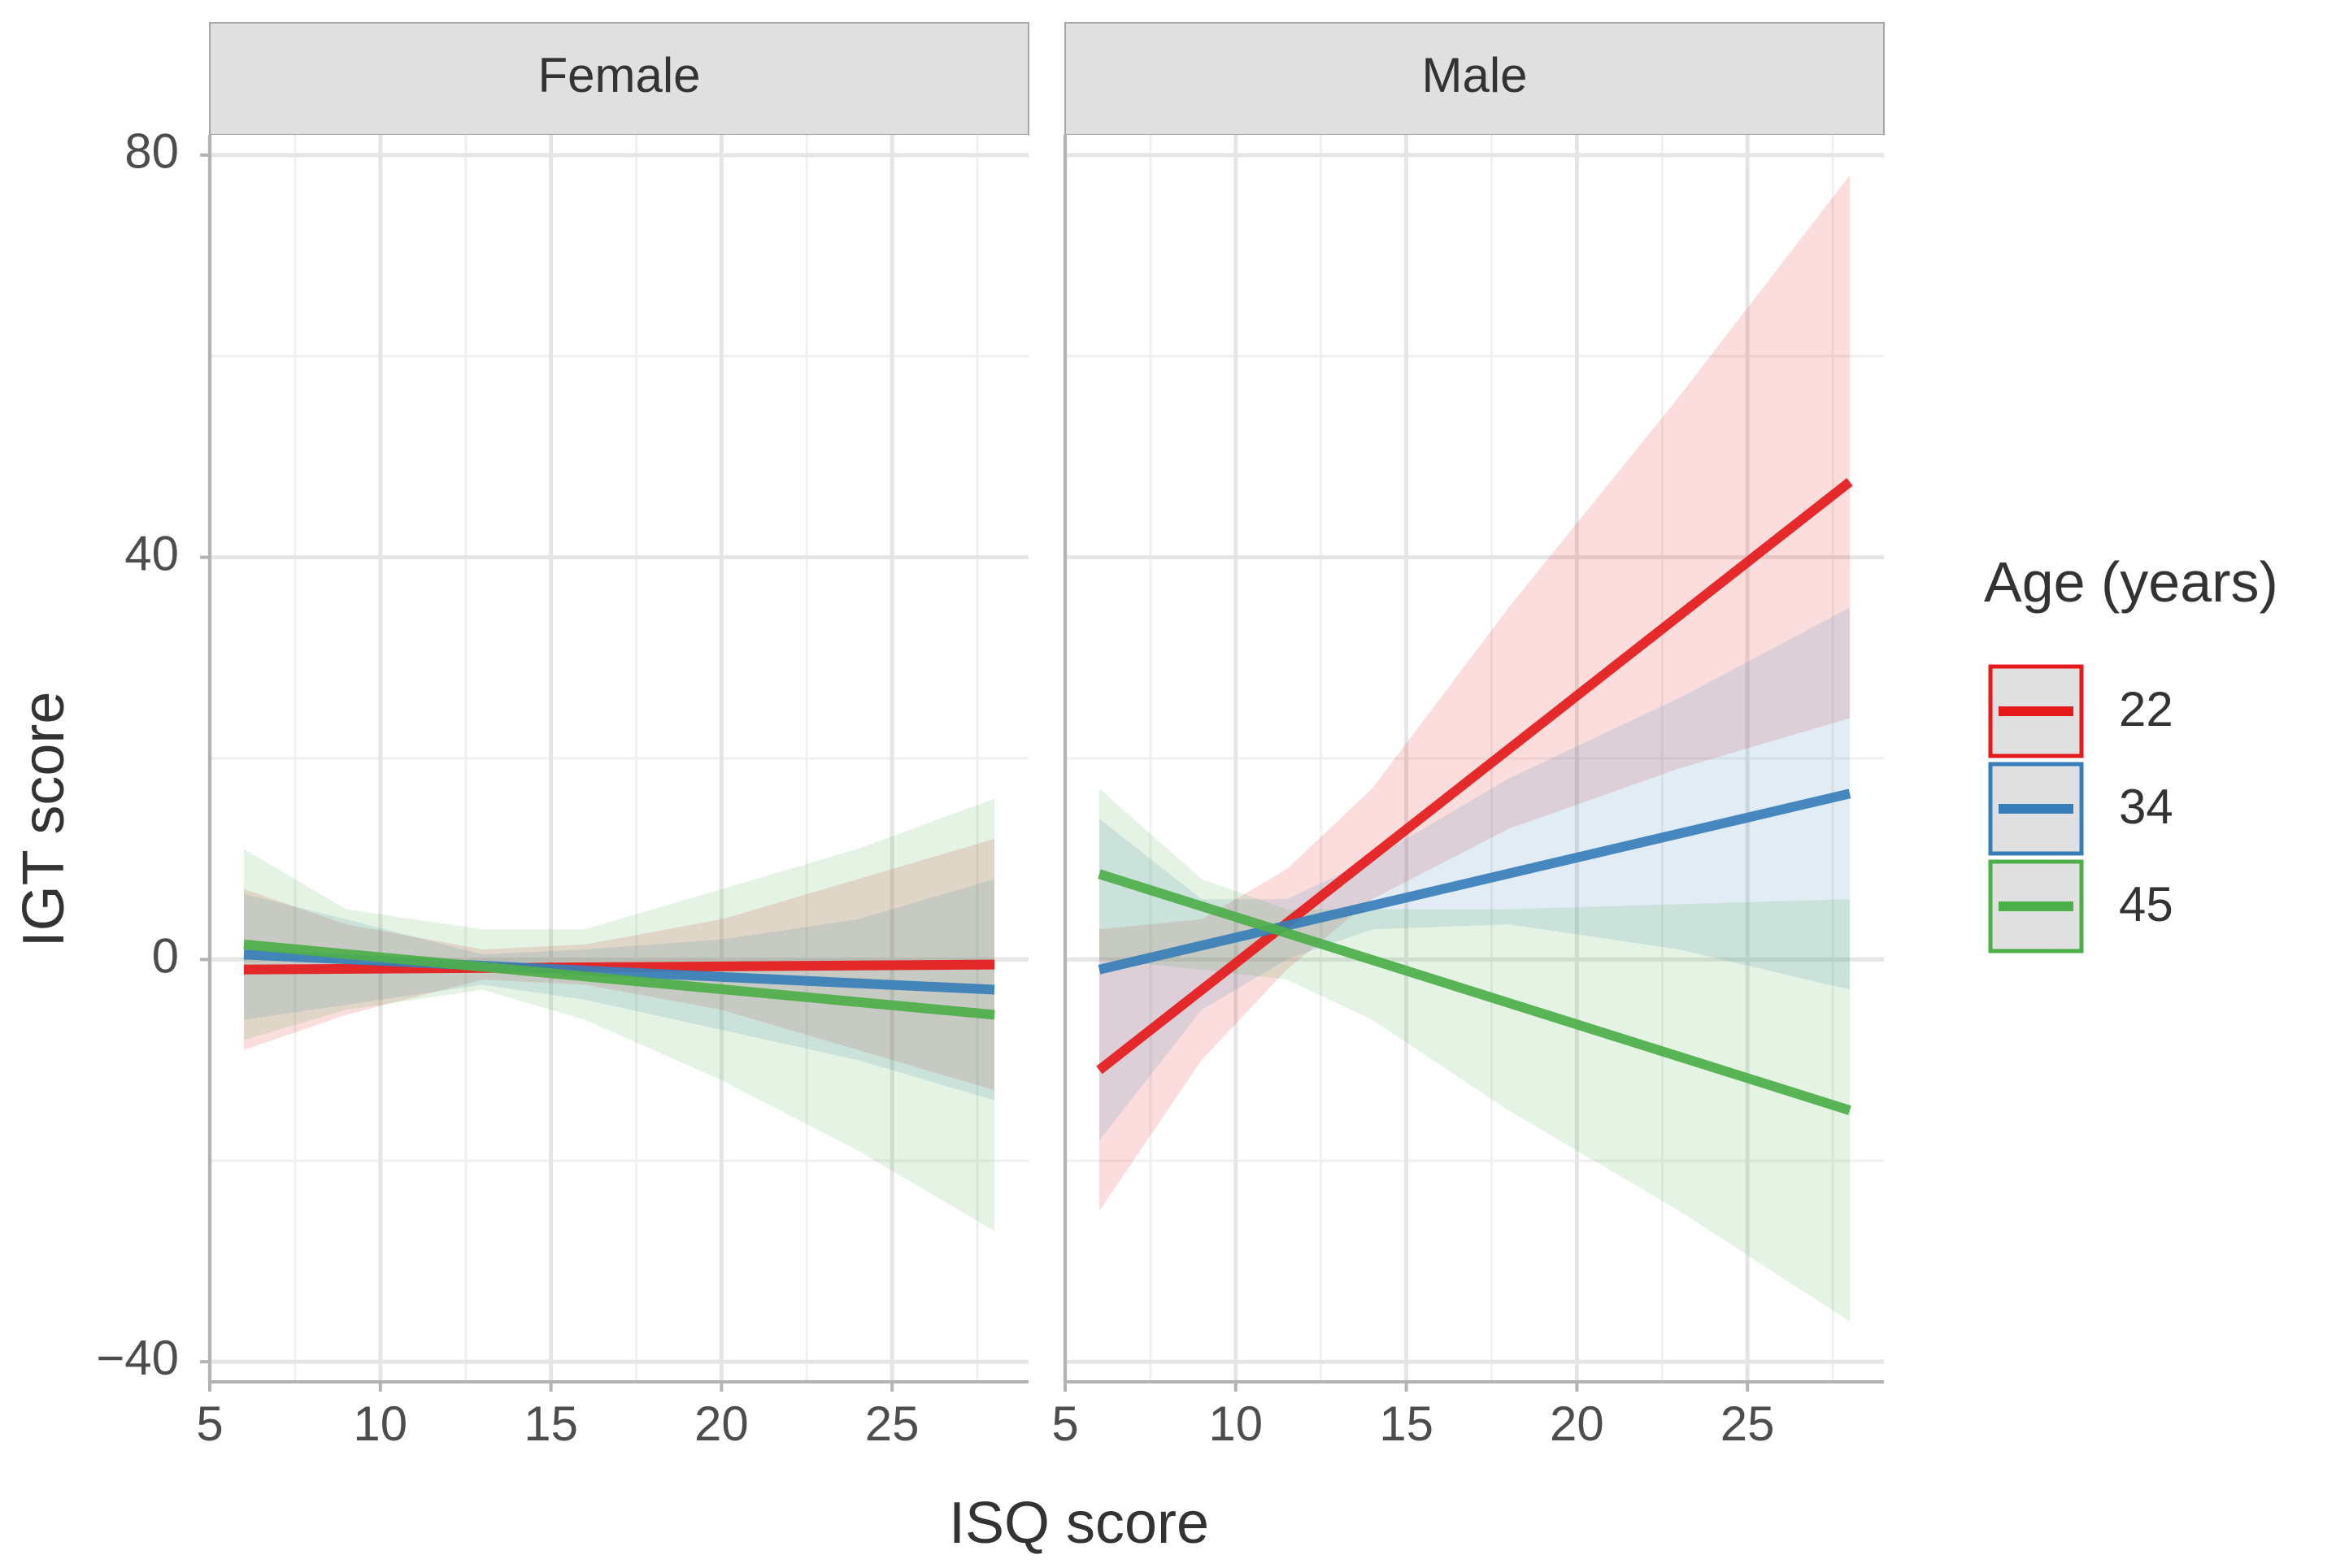  I want to click on legend: Age (years) 22 34 45, so click(2131, 751).